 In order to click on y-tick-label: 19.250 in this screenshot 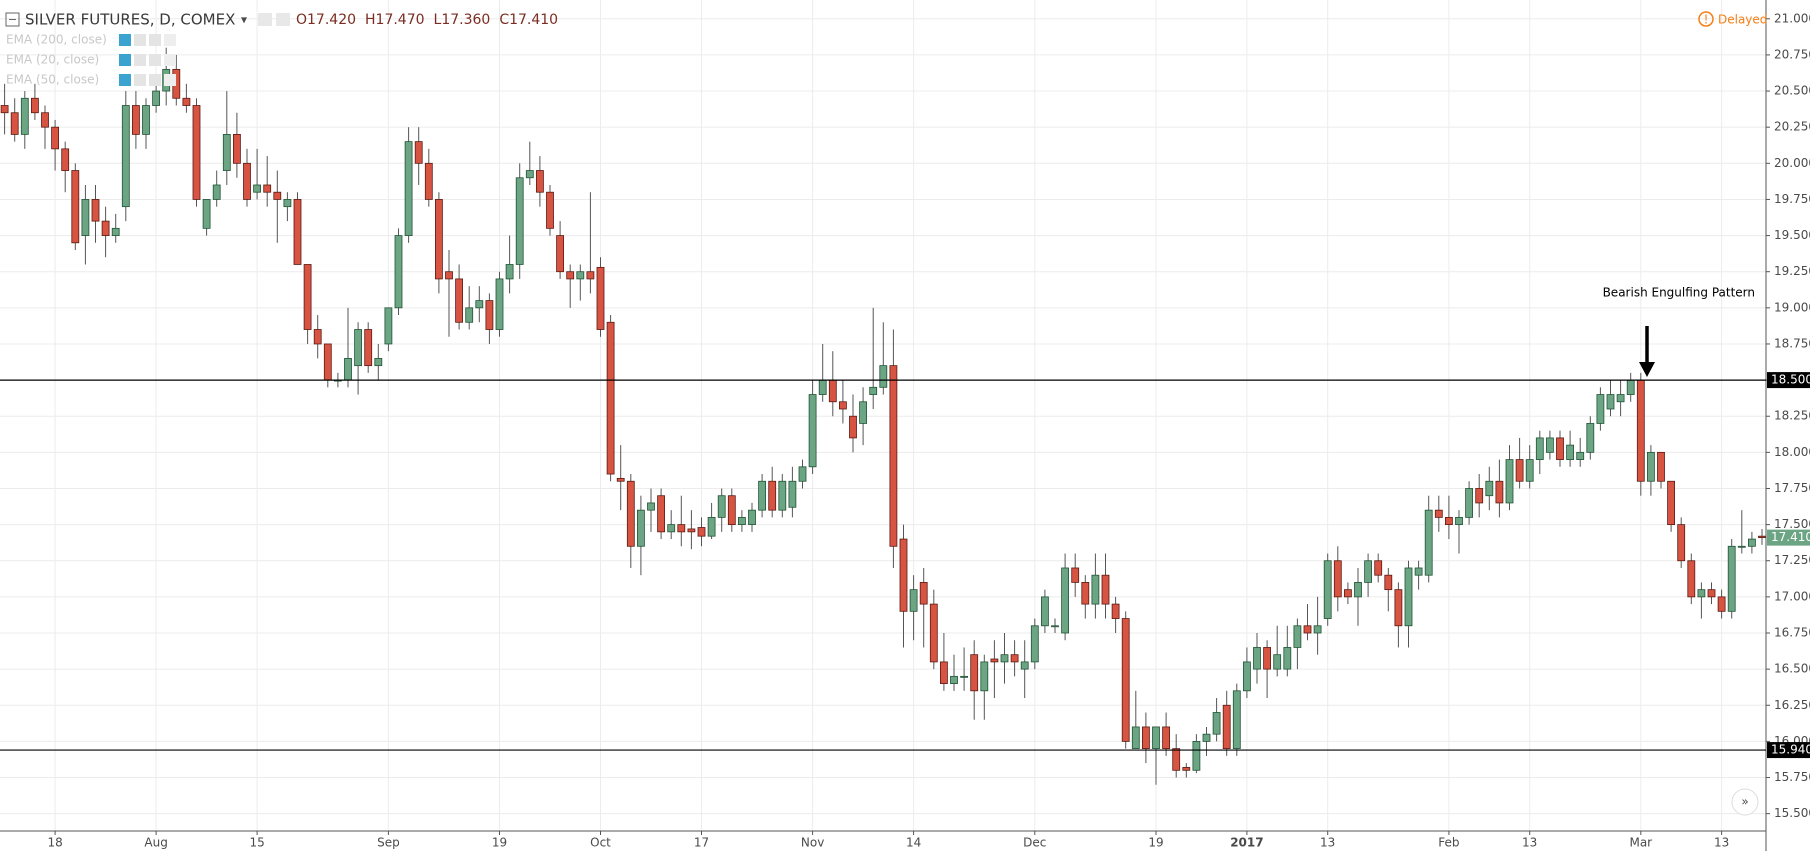, I will do `click(1792, 271)`.